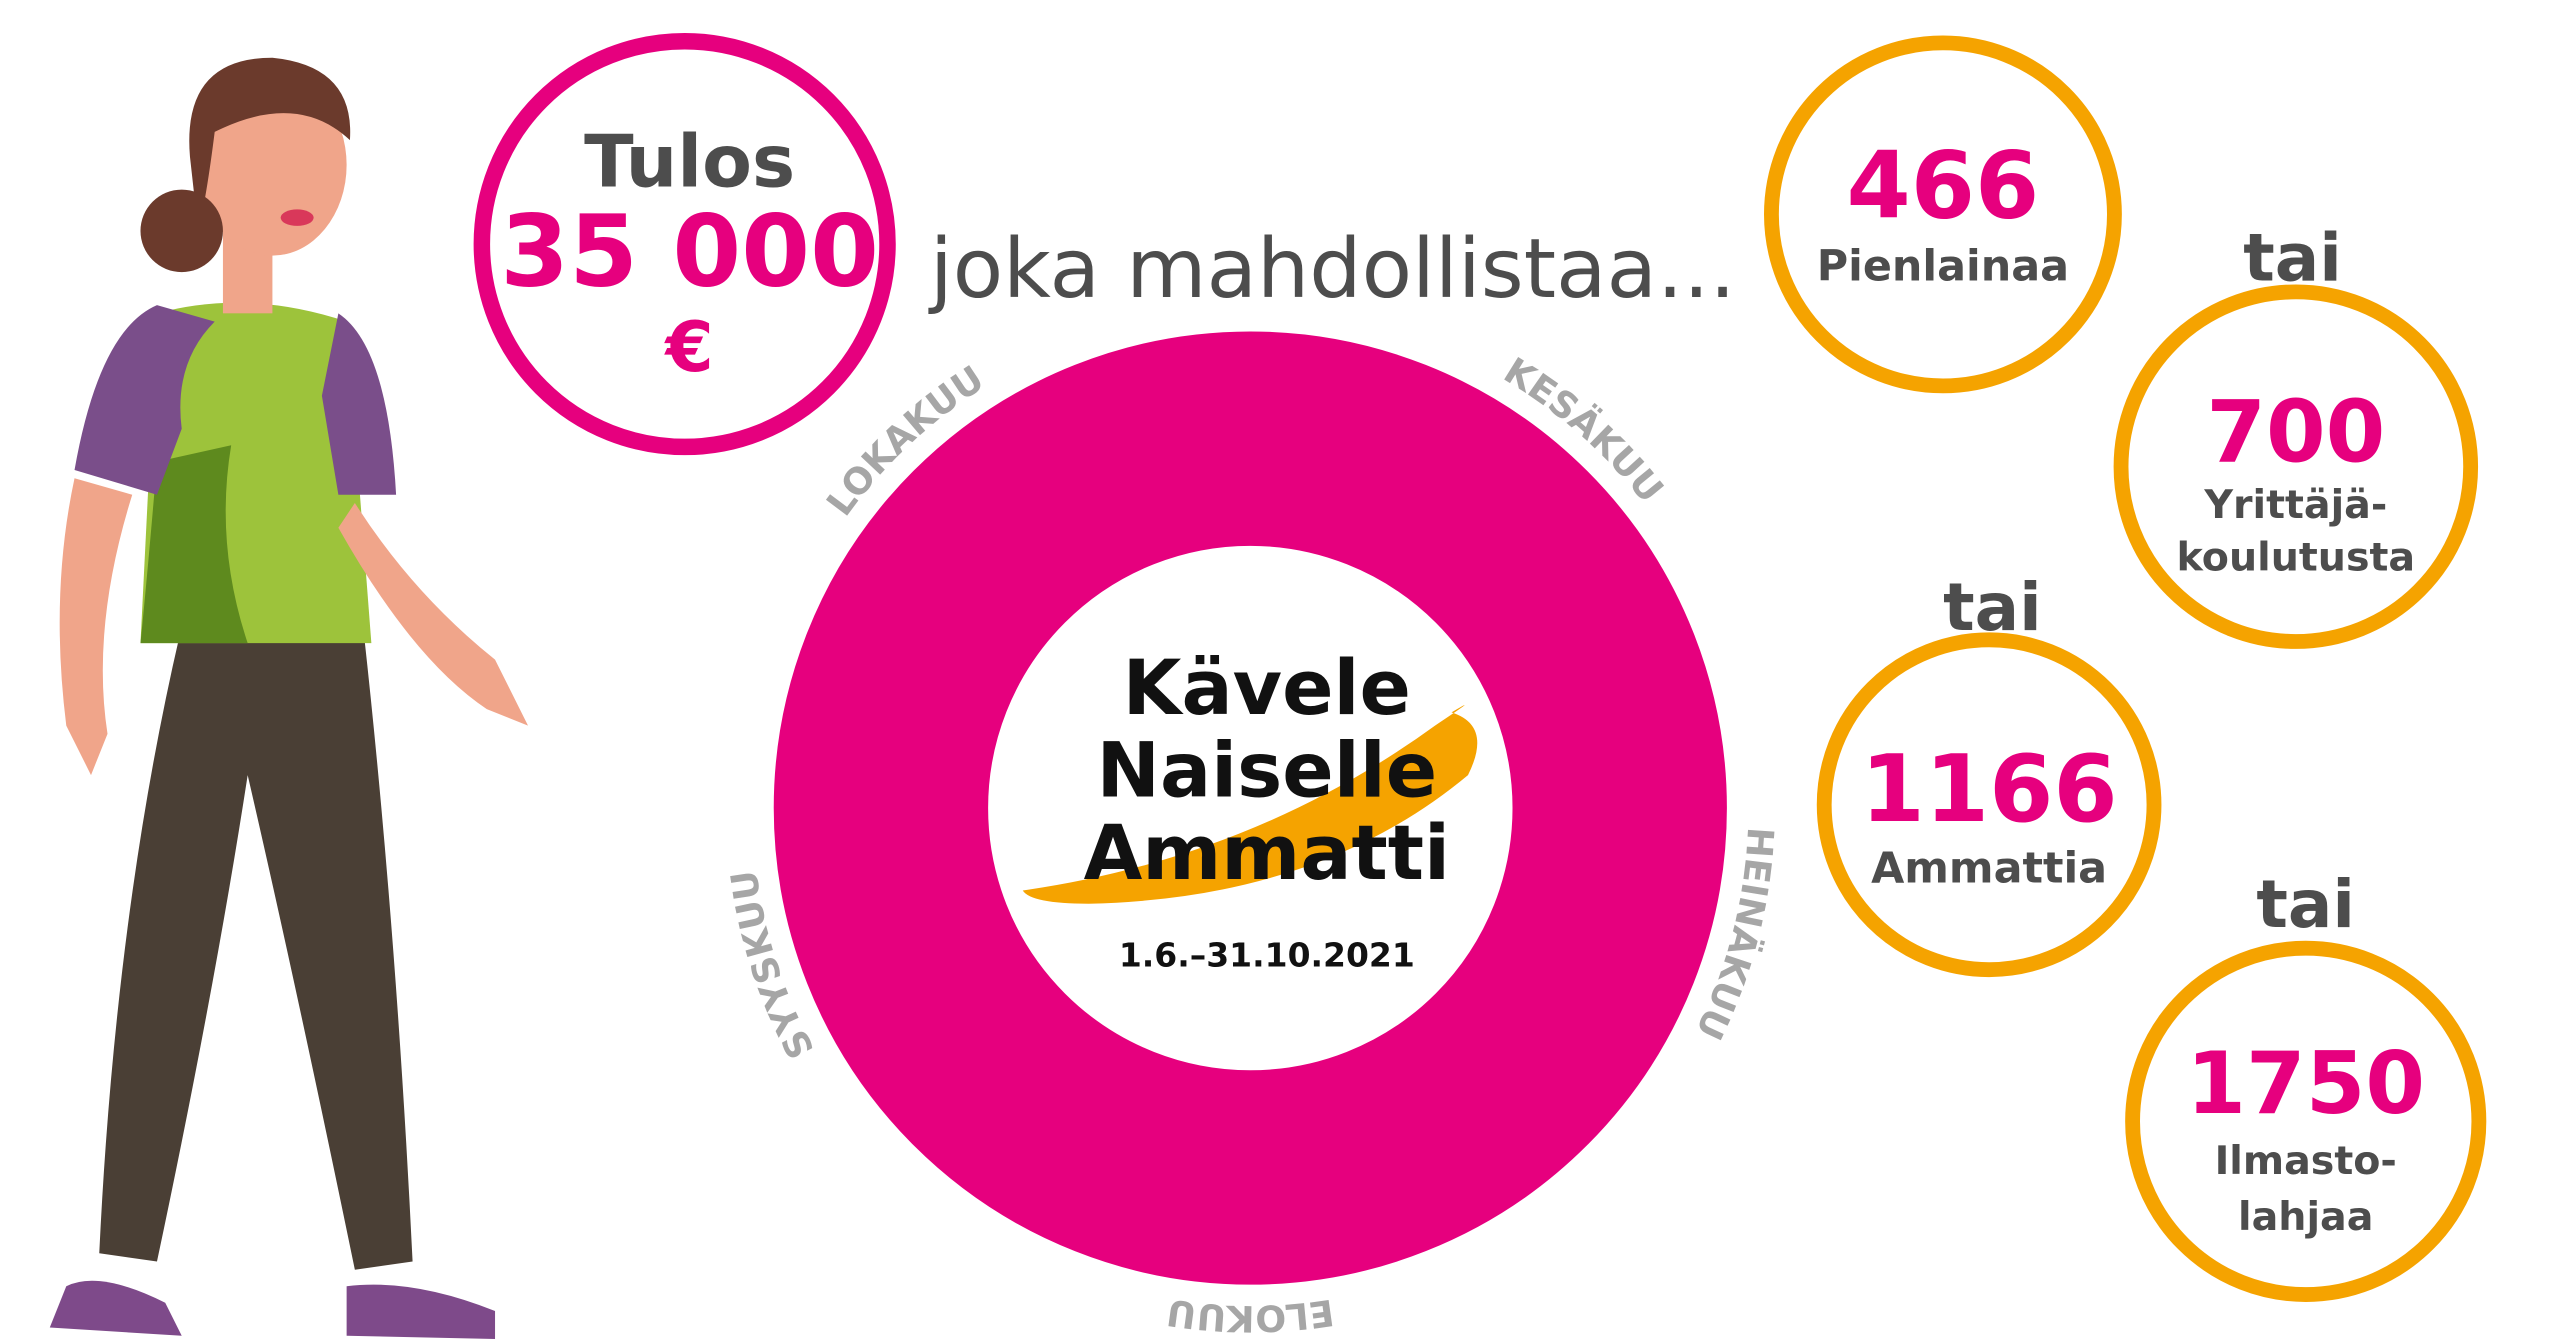 The image size is (2560, 1344). Describe the element at coordinates (689, 251) in the screenshot. I see `result-amount: 35 000` at that location.